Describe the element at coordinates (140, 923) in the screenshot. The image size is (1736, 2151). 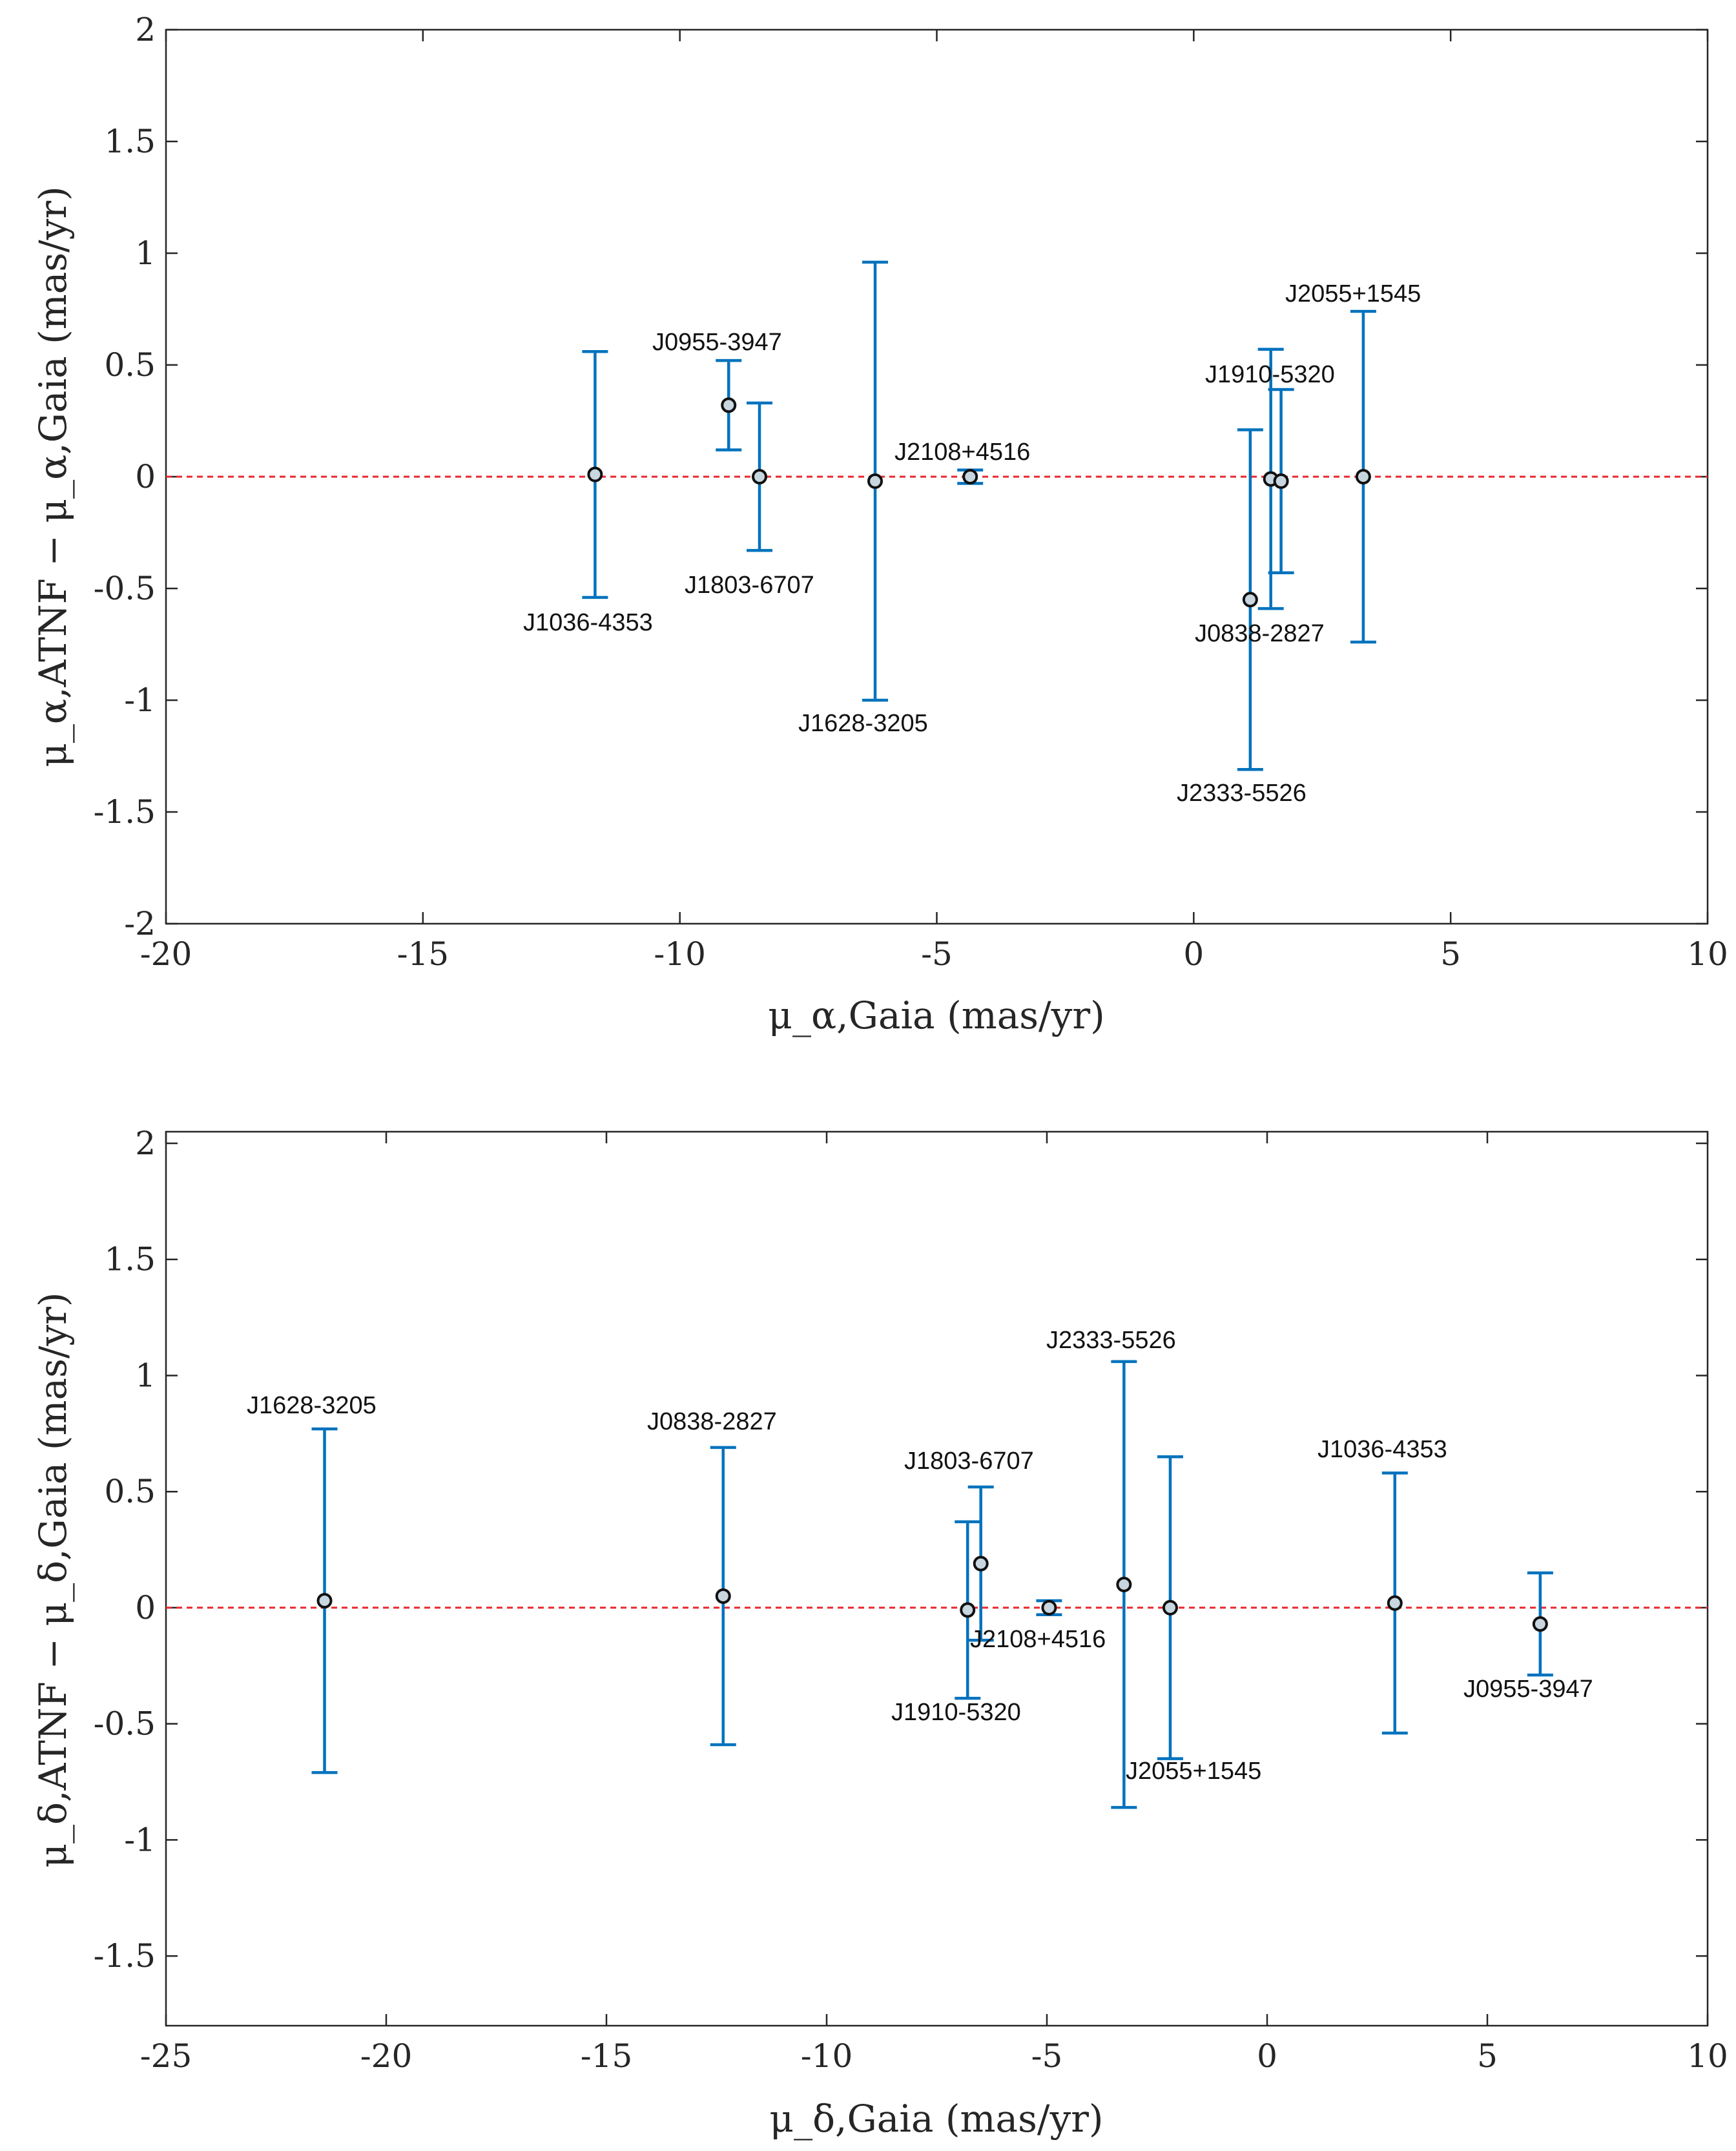
I see `y-tick-label: -2` at that location.